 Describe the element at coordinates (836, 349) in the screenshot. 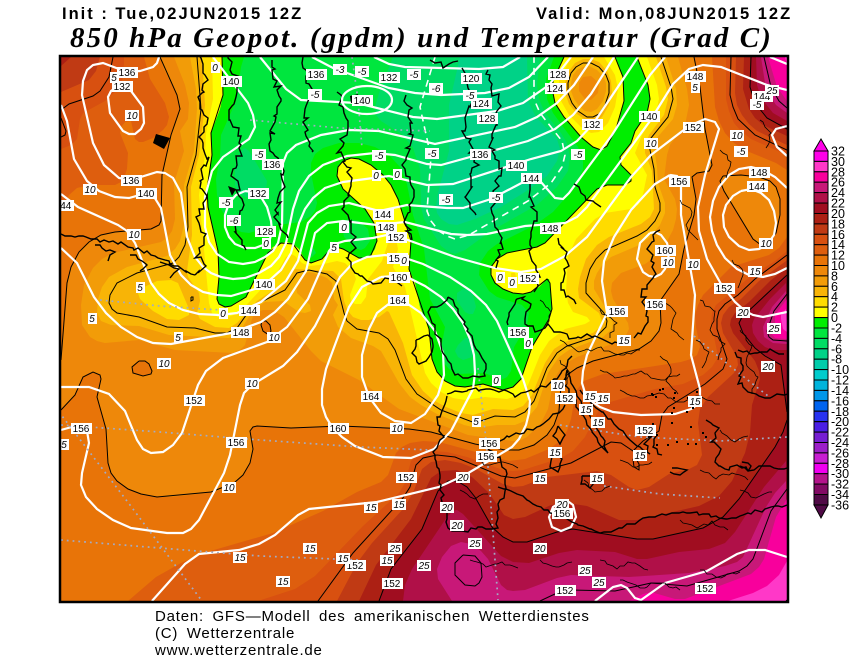

I see `svg-text: -6` at that location.